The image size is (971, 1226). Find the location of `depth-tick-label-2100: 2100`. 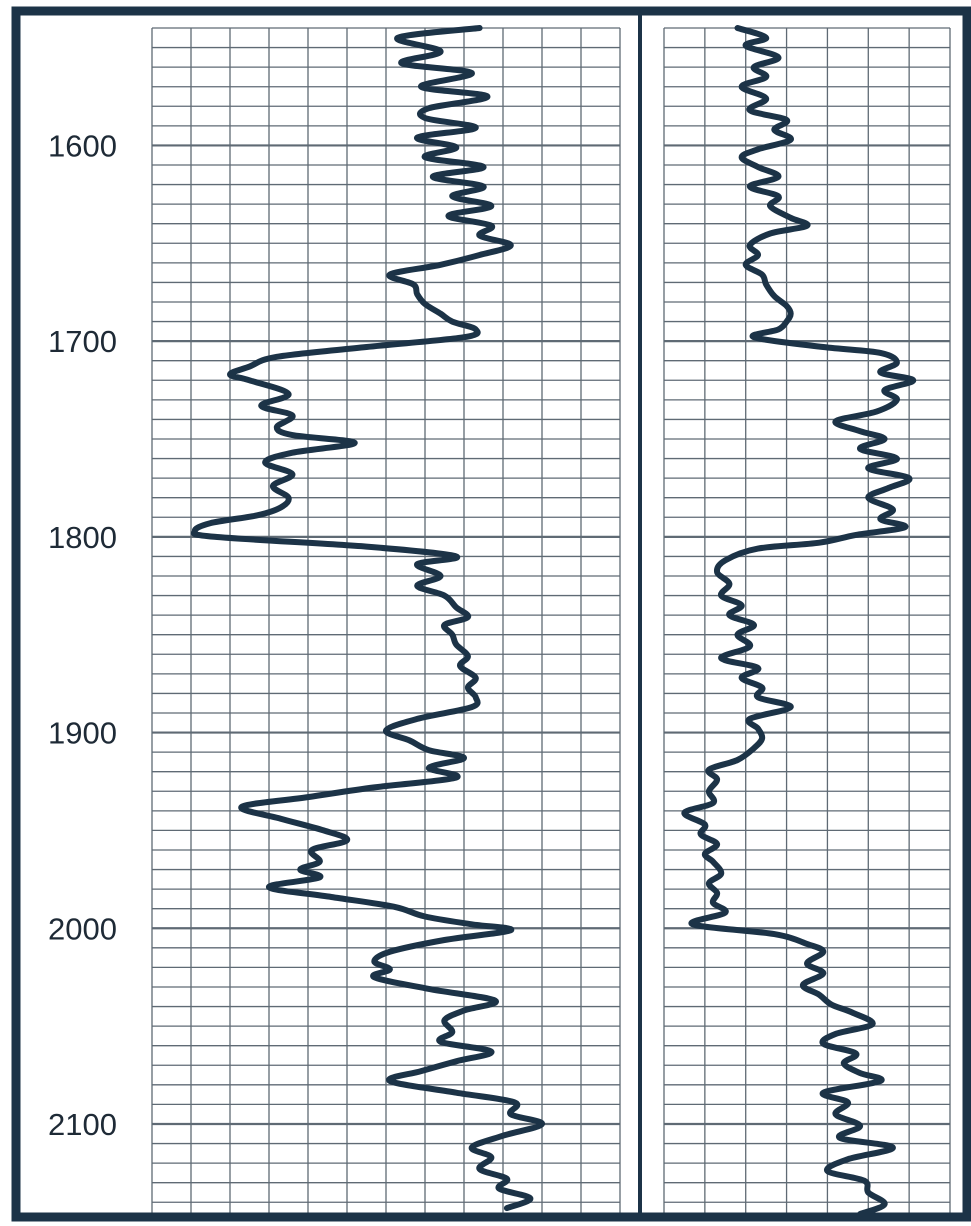

depth-tick-label-2100: 2100 is located at coordinates (82, 1124).